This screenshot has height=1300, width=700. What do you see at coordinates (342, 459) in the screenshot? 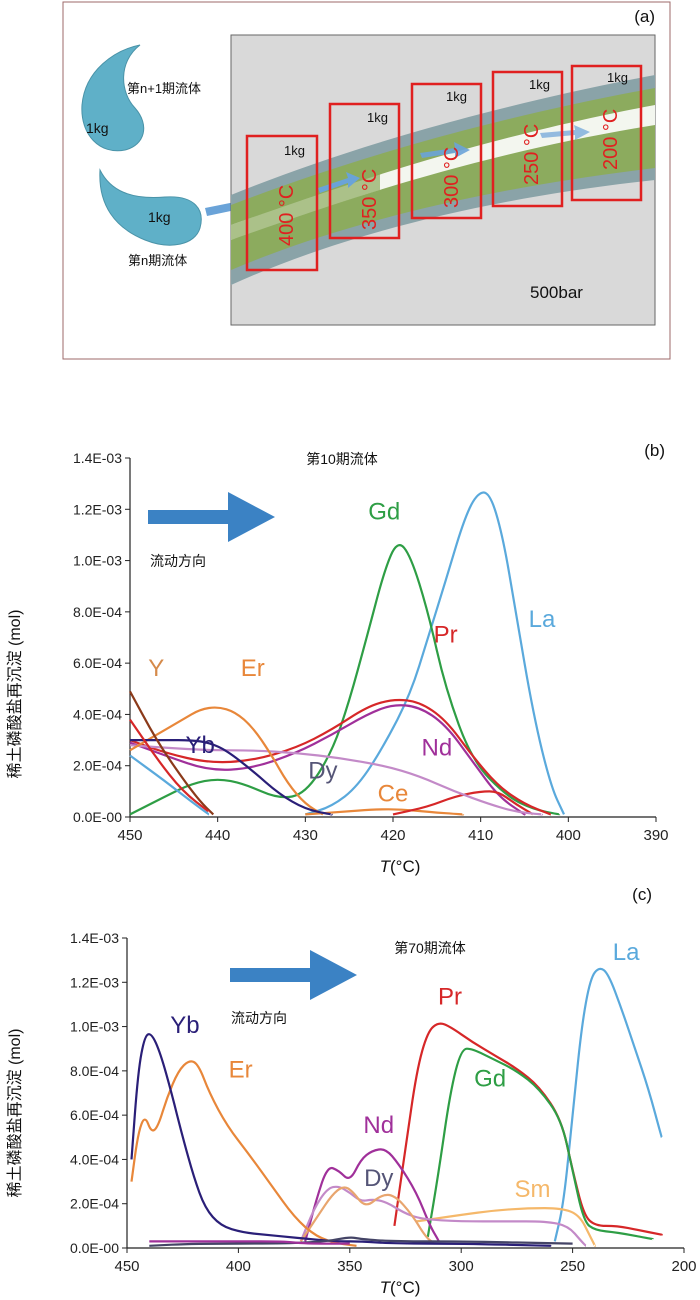
I see `chart-b-title: 第10期流体` at bounding box center [342, 459].